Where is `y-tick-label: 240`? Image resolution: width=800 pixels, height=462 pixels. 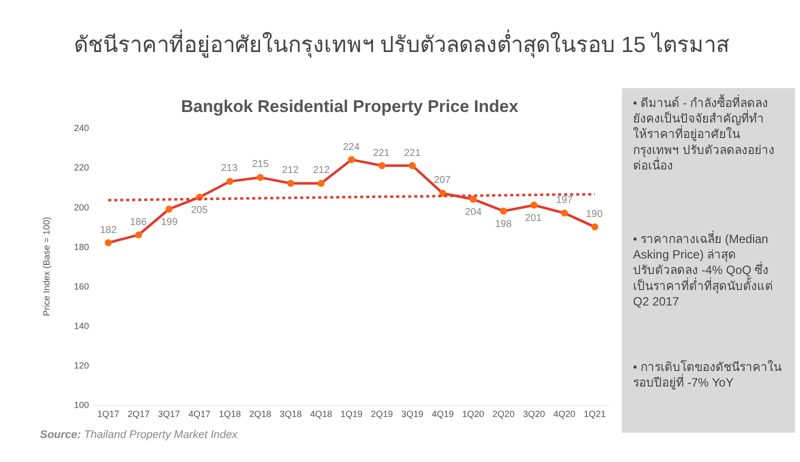 y-tick-label: 240 is located at coordinates (81, 128).